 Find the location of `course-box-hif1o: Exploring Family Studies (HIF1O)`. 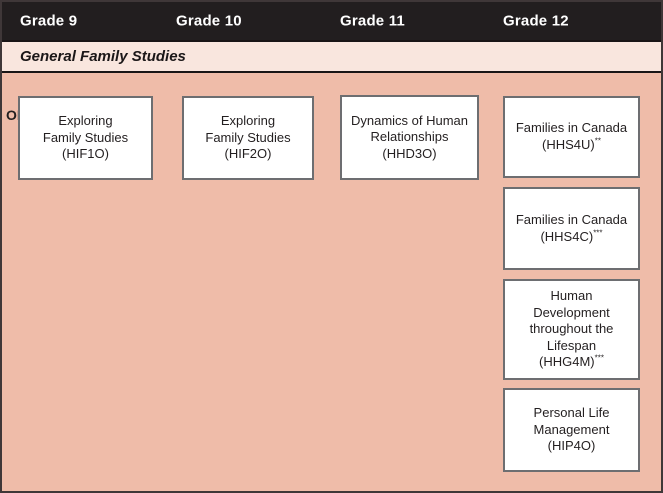

course-box-hif1o: Exploring Family Studies (HIF1O) is located at coordinates (85, 138).